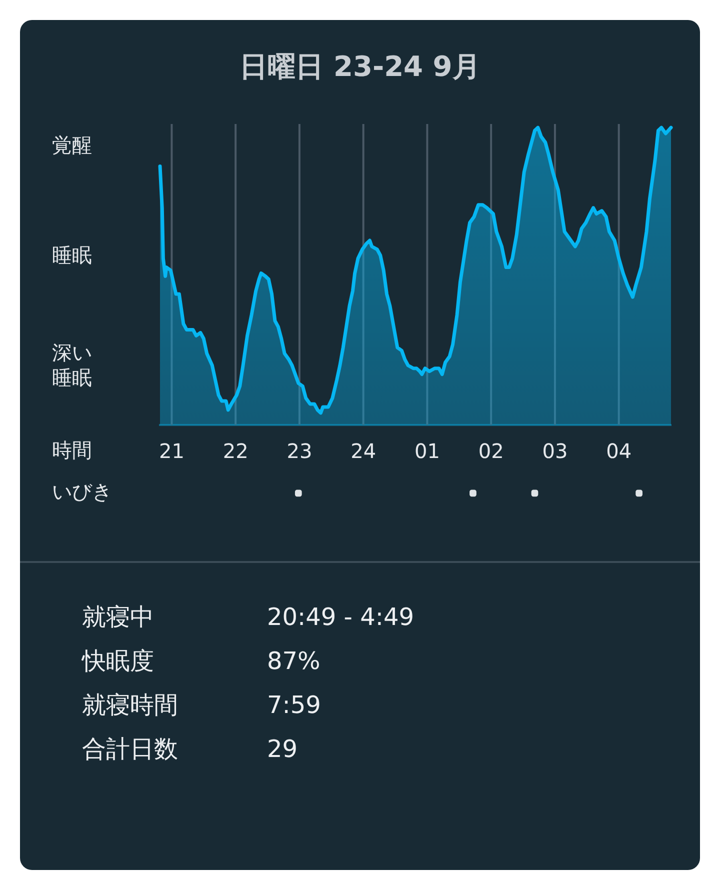  Describe the element at coordinates (340, 617) in the screenshot. I see `text: 20:49 - 4:49` at that location.